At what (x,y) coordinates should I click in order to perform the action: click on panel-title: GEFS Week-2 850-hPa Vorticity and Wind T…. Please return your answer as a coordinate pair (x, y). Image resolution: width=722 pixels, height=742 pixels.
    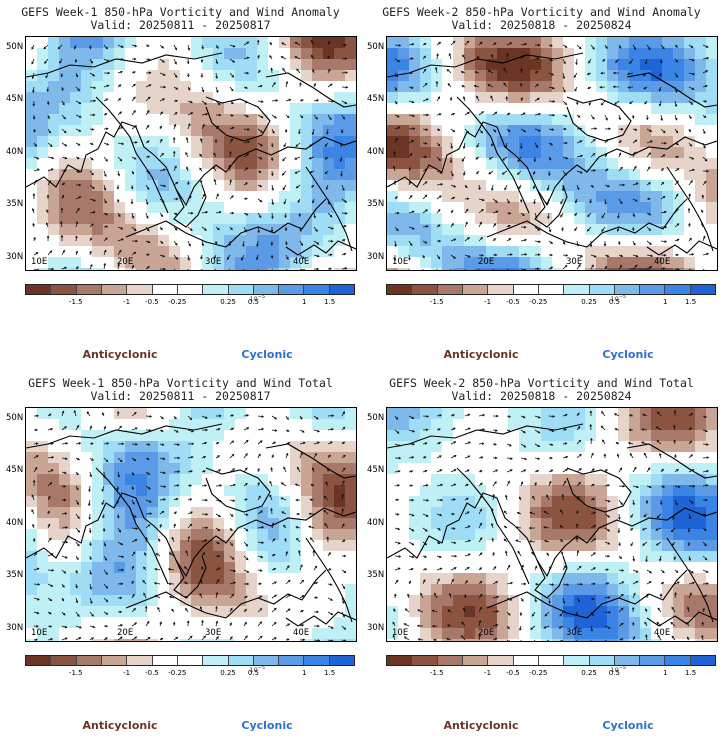
    Looking at the image, I should click on (541, 383).